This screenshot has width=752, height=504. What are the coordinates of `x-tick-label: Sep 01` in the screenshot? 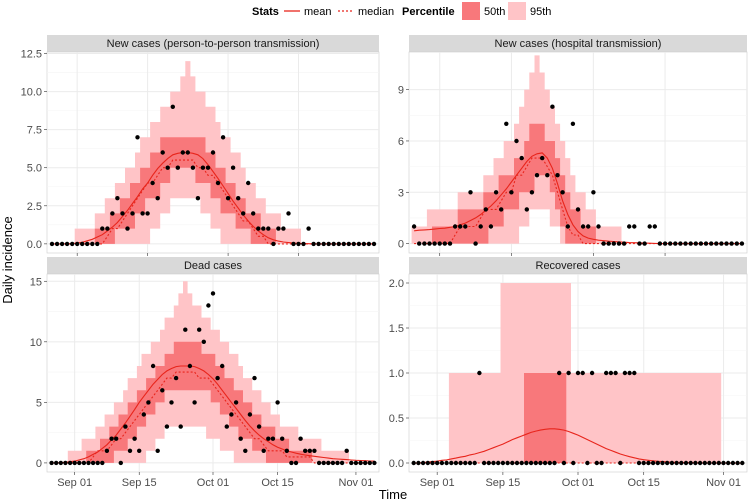 It's located at (437, 483).